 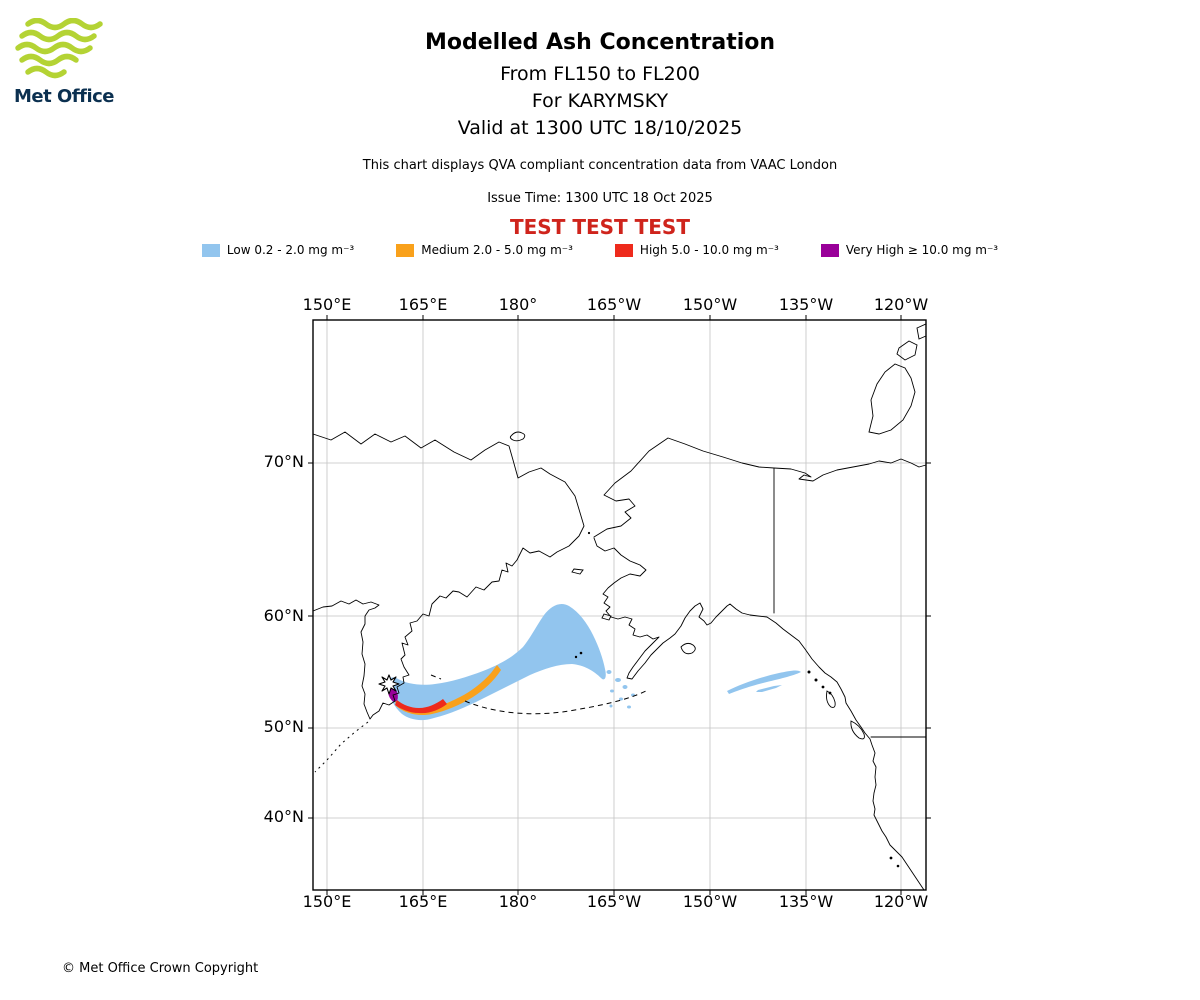 What do you see at coordinates (283, 726) in the screenshot?
I see `y-tick-50n: 50°N` at bounding box center [283, 726].